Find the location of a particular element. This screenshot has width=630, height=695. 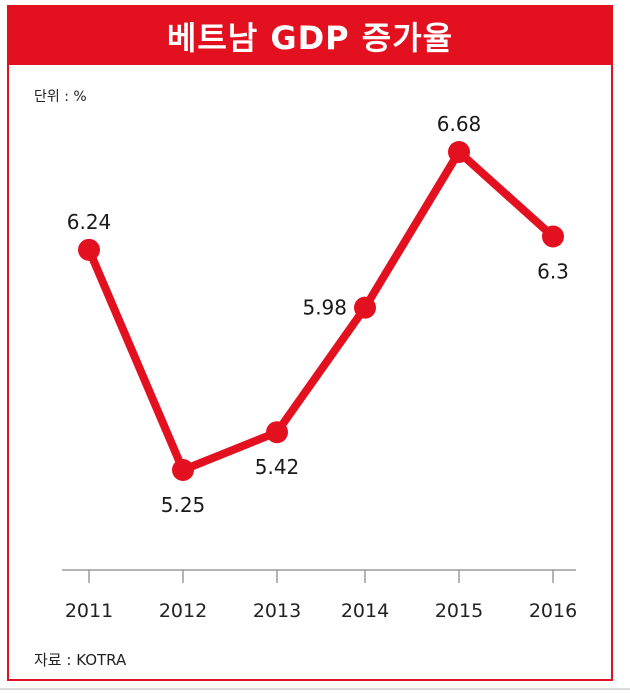

x-tick-label: 2012 is located at coordinates (183, 611).